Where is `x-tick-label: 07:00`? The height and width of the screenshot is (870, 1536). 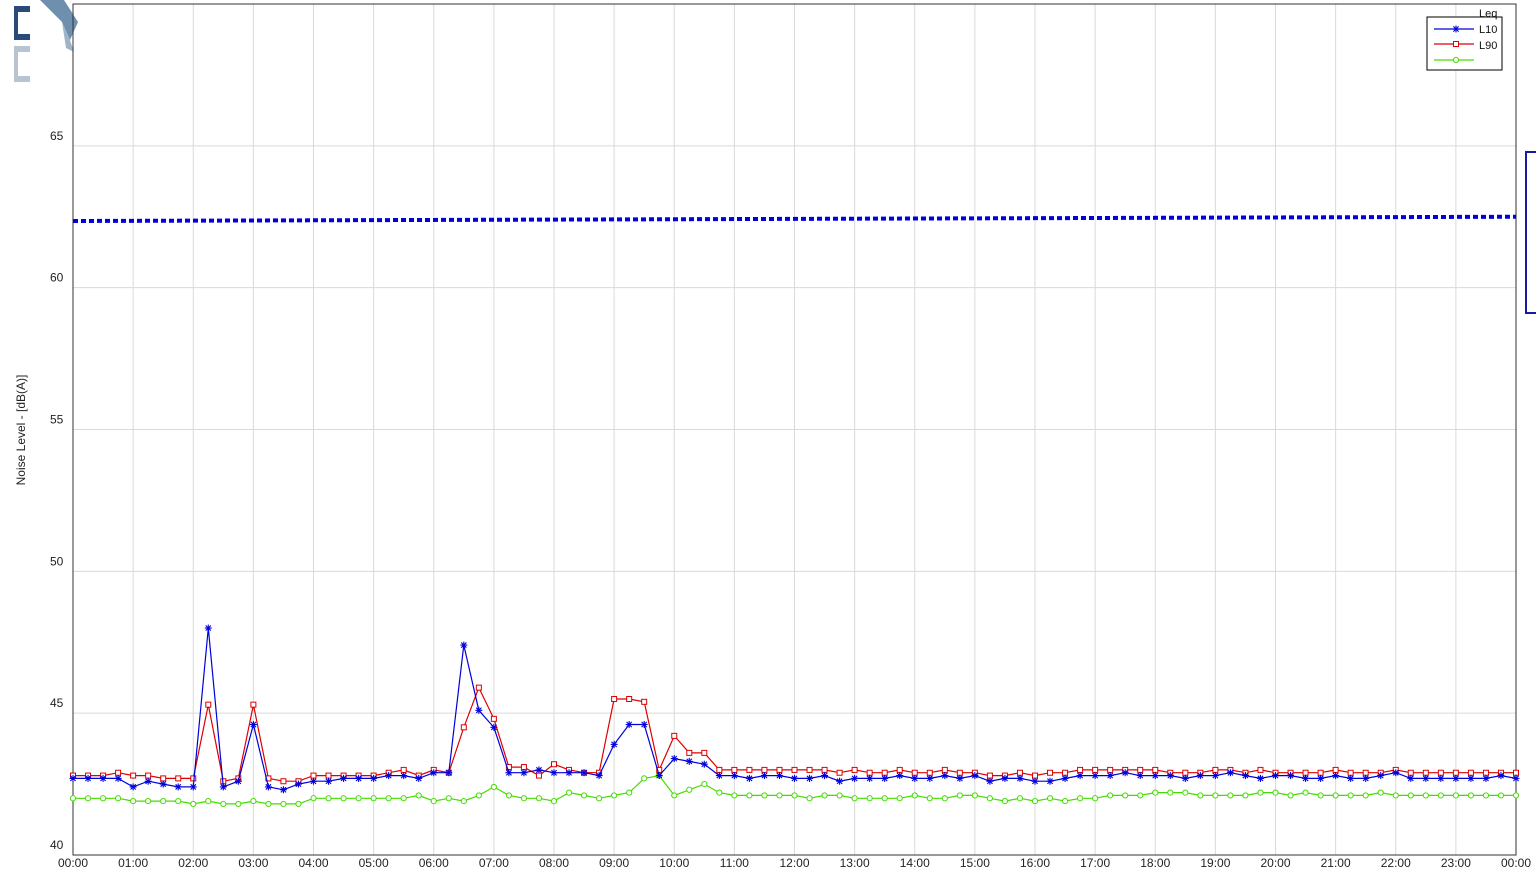
x-tick-label: 07:00 is located at coordinates (494, 863).